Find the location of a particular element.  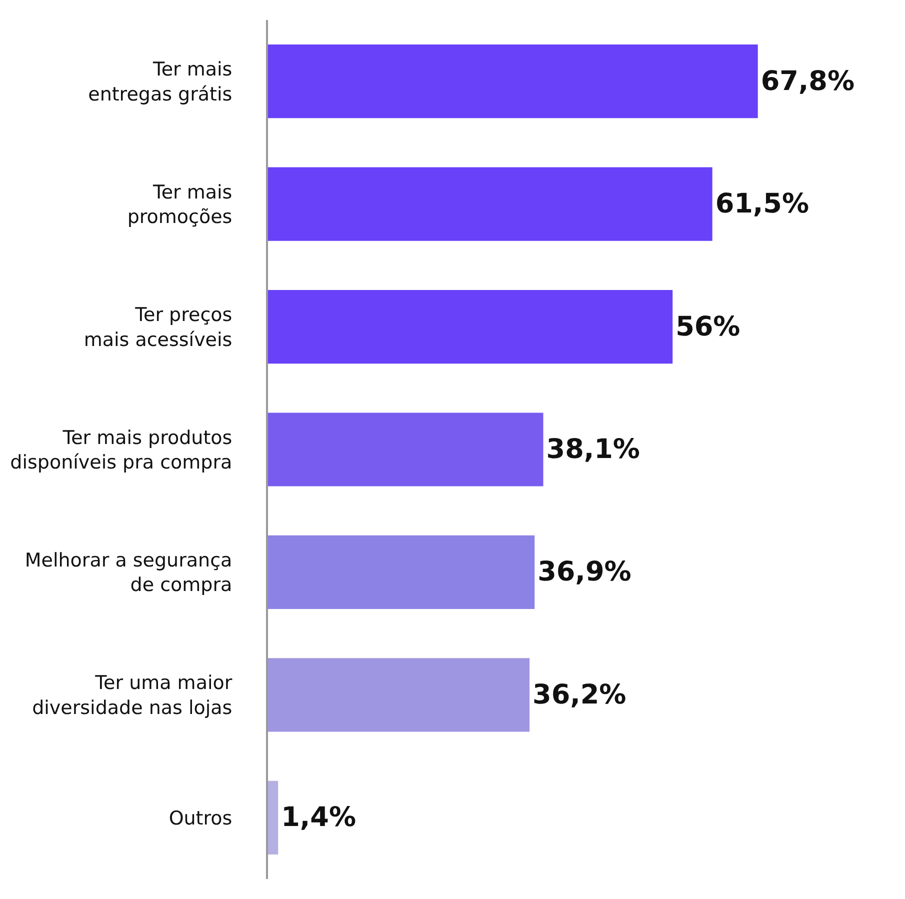

y-tick-label: Ter preços mais acessíveis is located at coordinates (158, 327).